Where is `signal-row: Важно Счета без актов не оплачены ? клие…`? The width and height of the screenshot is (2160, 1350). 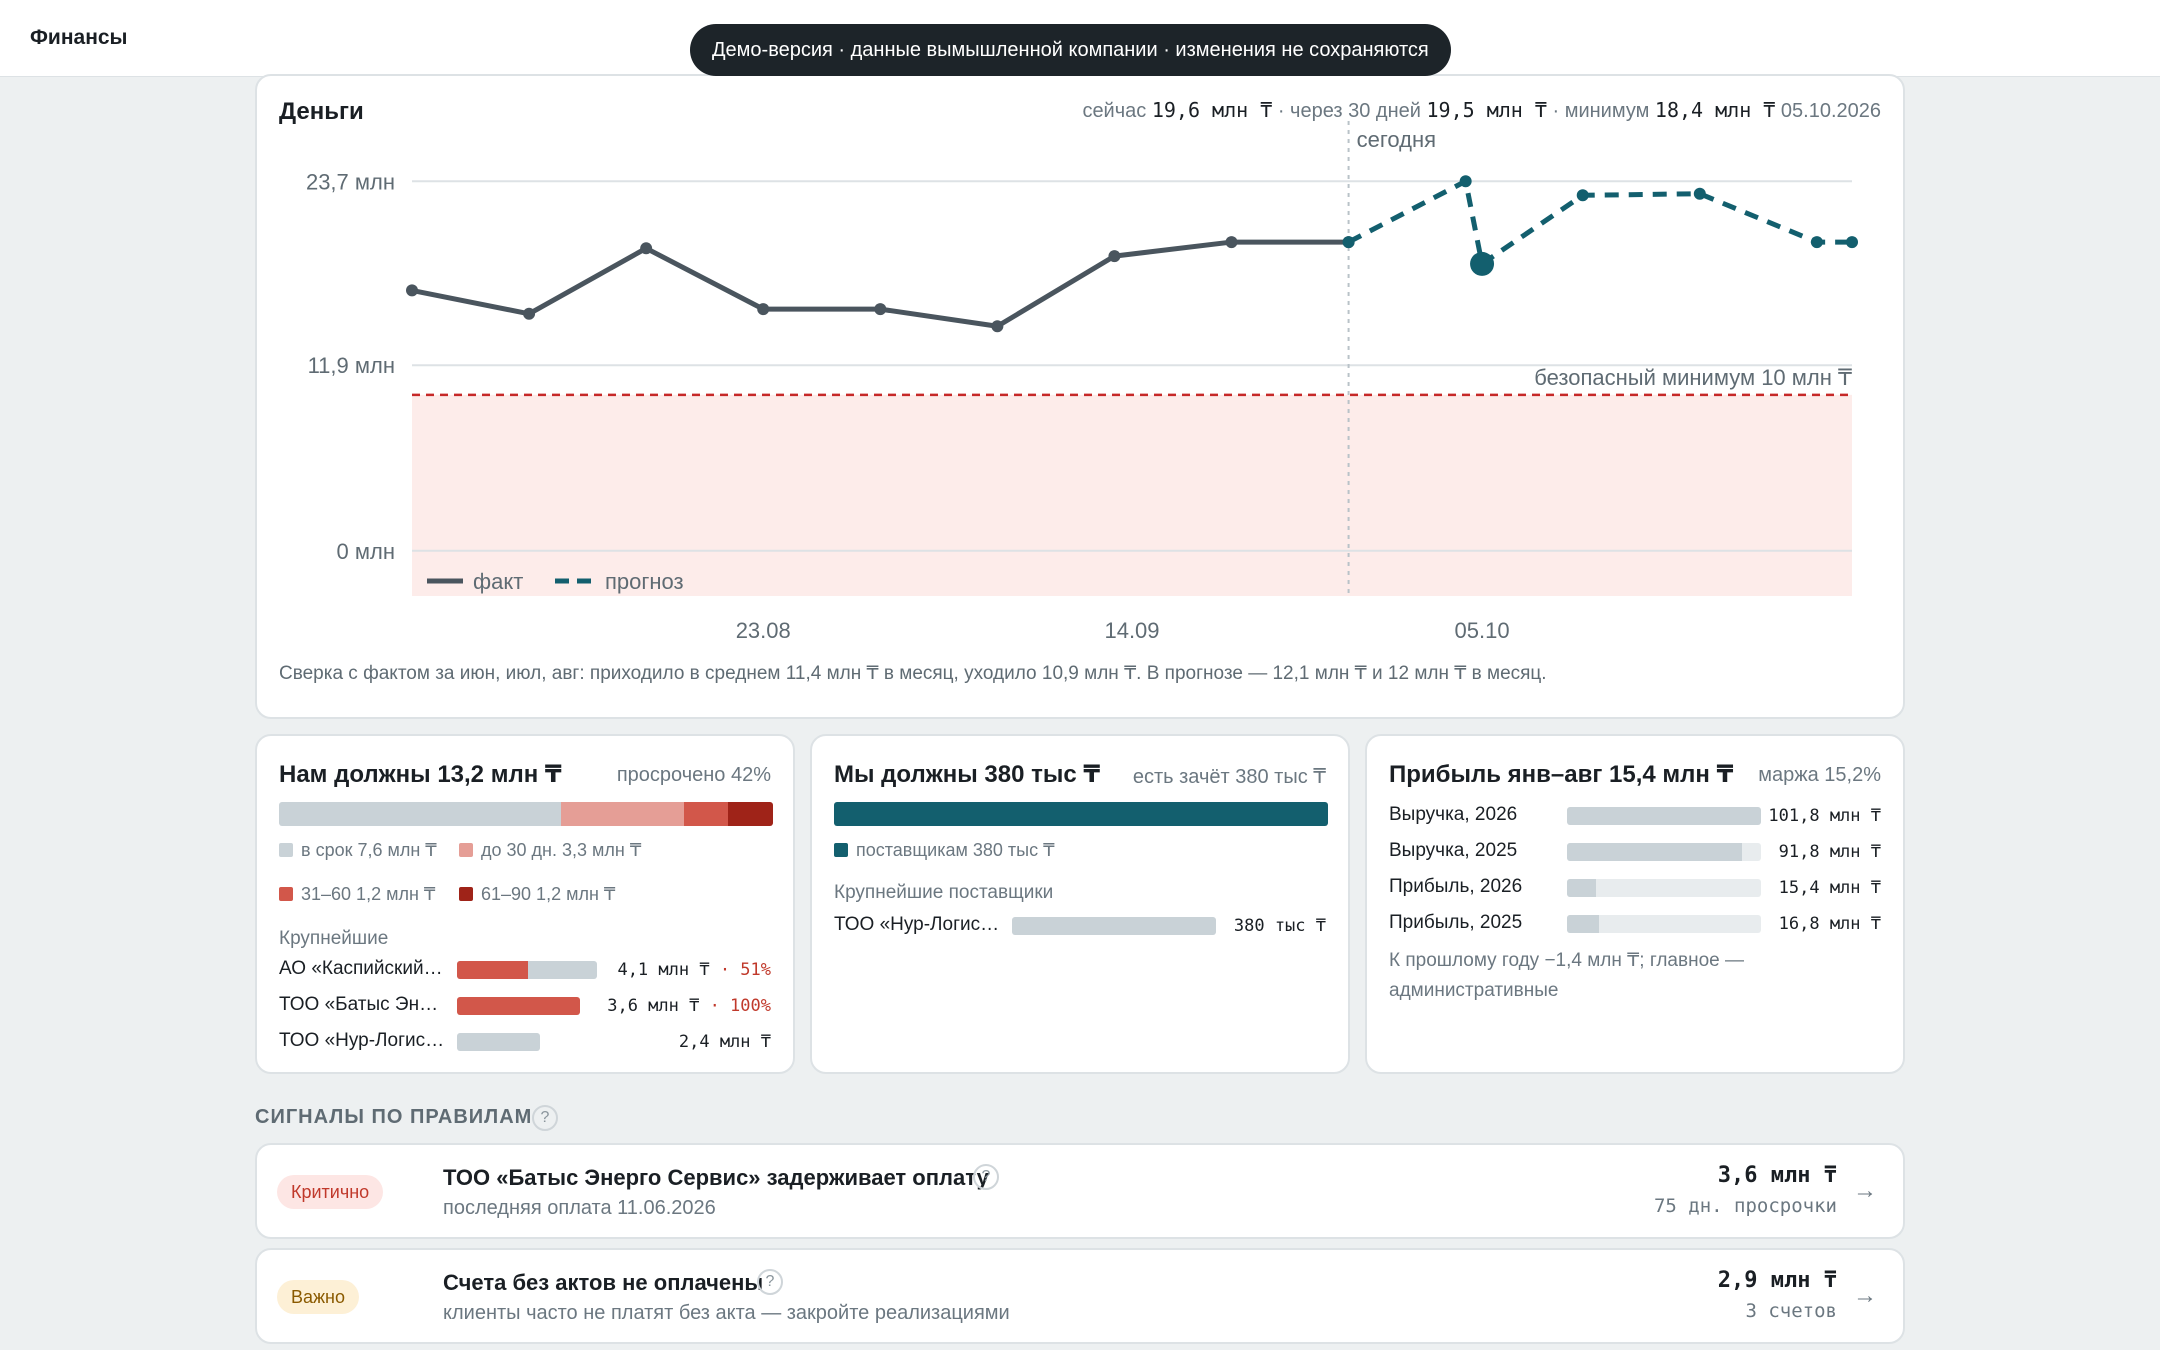 signal-row: Важно Счета без актов не оплачены ? клие… is located at coordinates (1080, 1296).